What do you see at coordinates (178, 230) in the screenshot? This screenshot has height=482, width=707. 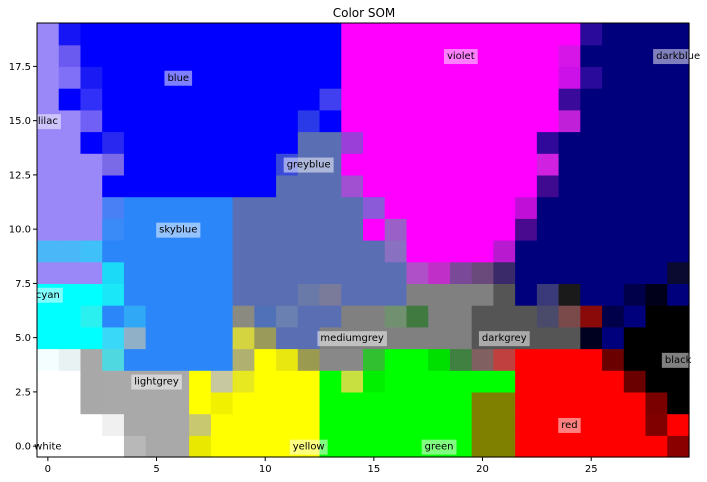 I see `cluster-annotation: skyblue` at bounding box center [178, 230].